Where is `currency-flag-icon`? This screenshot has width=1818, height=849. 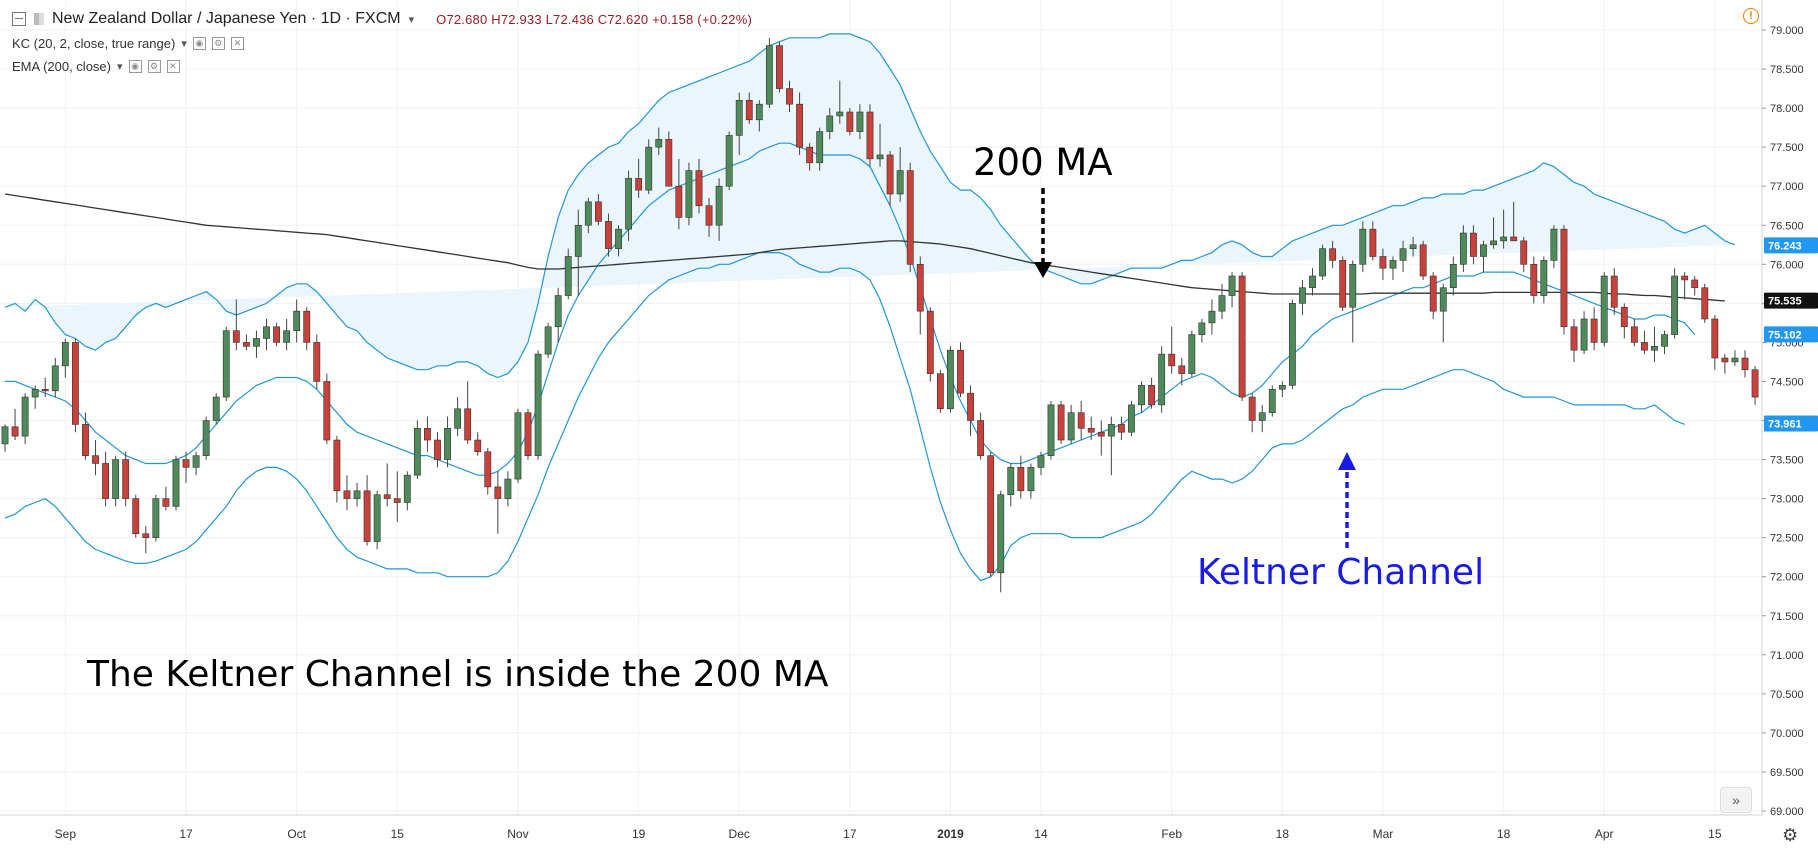
currency-flag-icon is located at coordinates (39, 19).